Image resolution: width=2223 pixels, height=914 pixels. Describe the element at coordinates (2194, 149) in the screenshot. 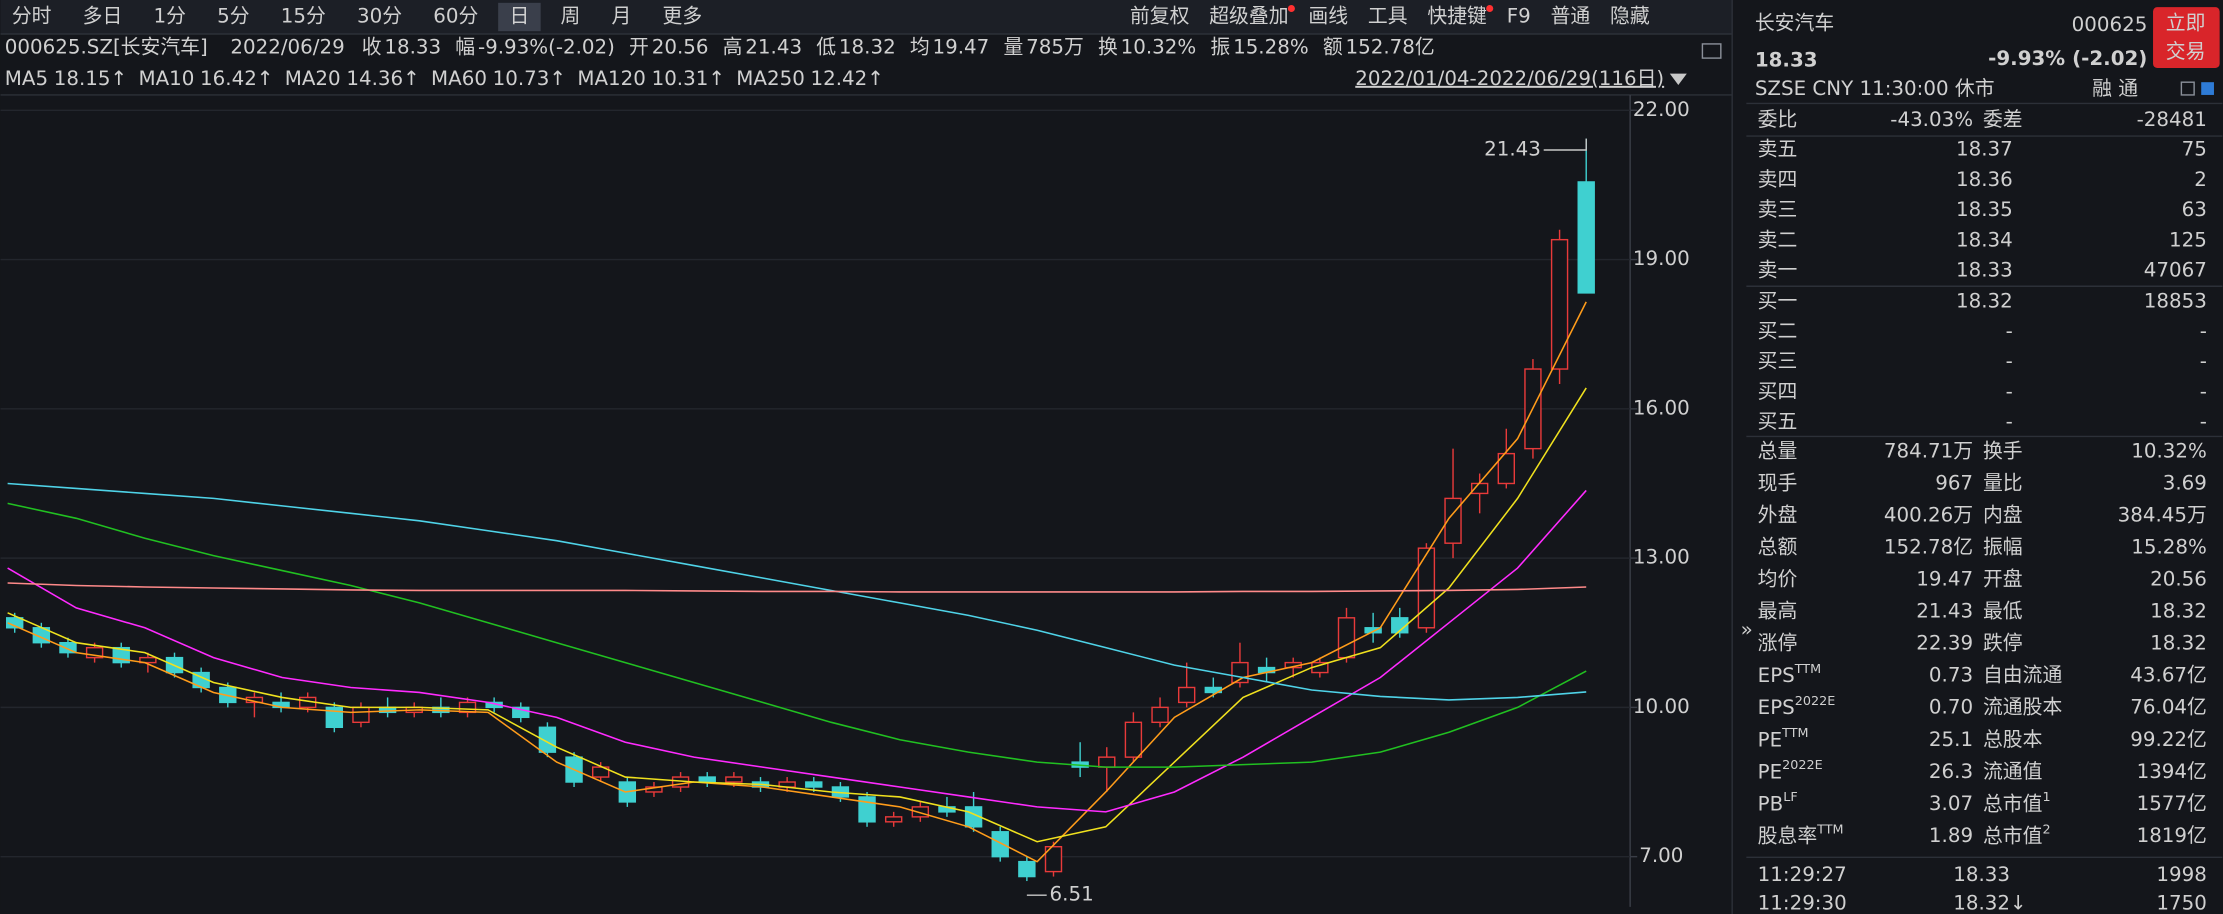

I see `book-volume: 75` at that location.